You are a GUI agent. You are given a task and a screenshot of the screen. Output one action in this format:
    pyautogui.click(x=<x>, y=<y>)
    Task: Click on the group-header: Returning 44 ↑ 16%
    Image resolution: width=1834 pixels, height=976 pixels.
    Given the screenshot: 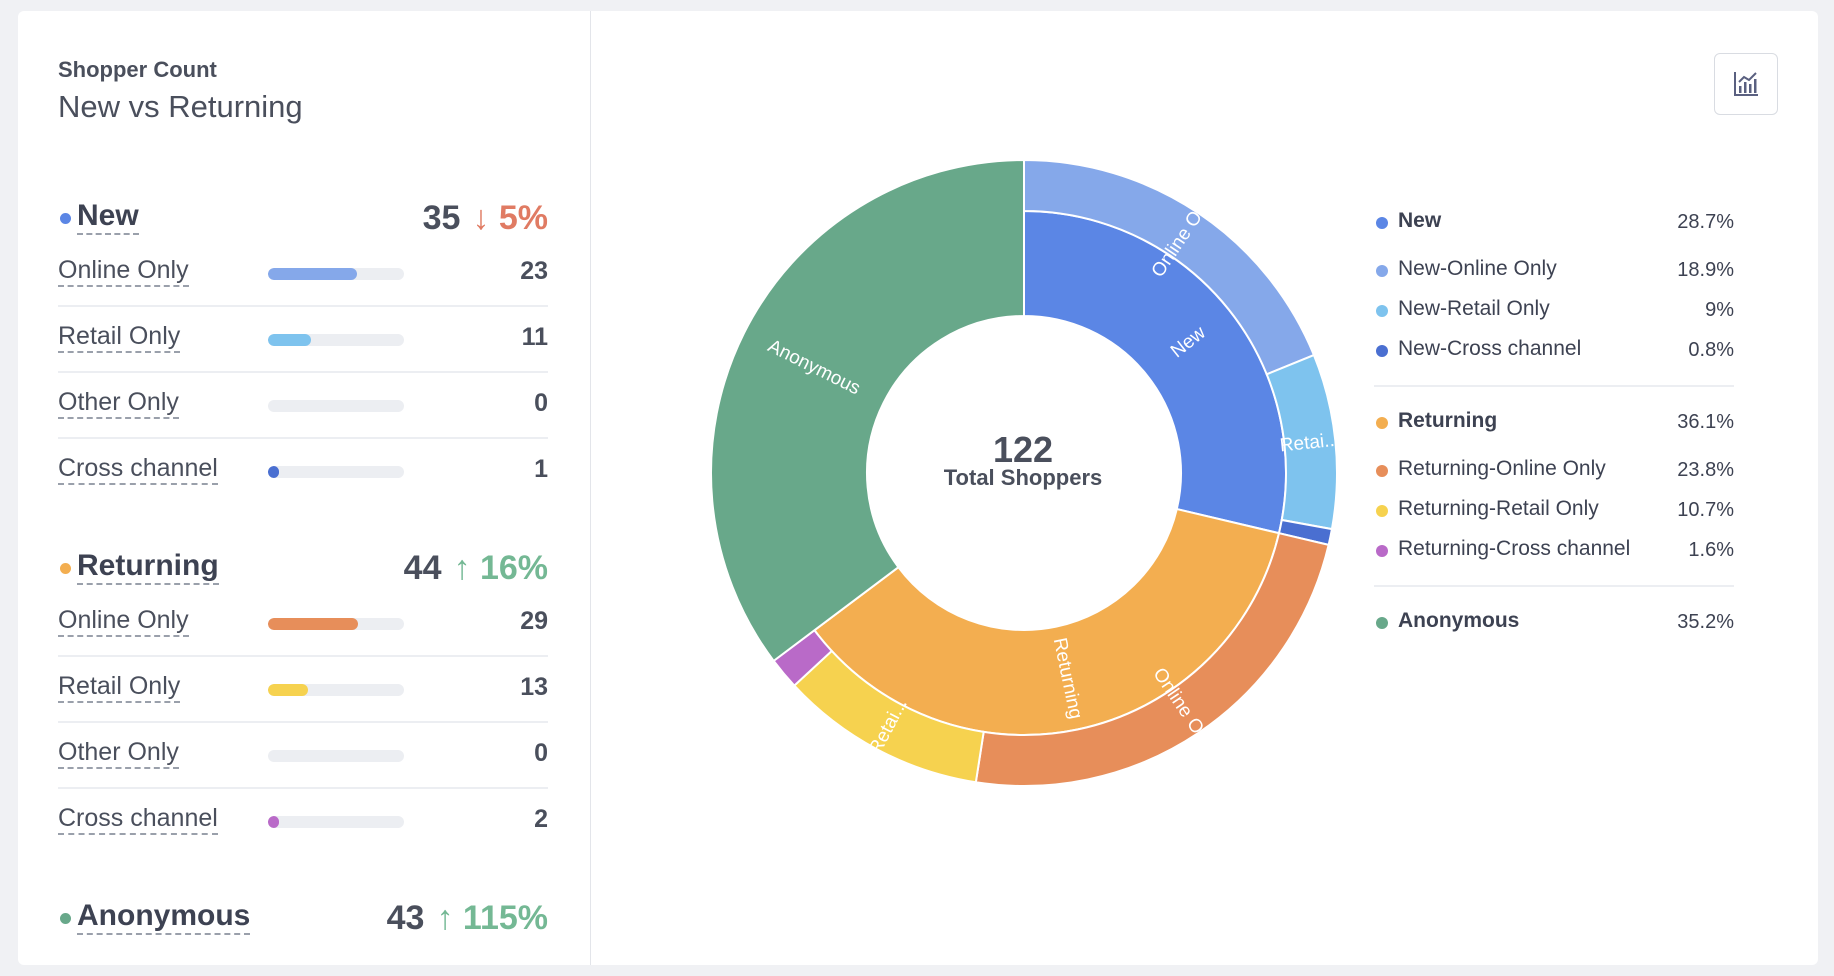 What is the action you would take?
    pyautogui.click(x=303, y=567)
    